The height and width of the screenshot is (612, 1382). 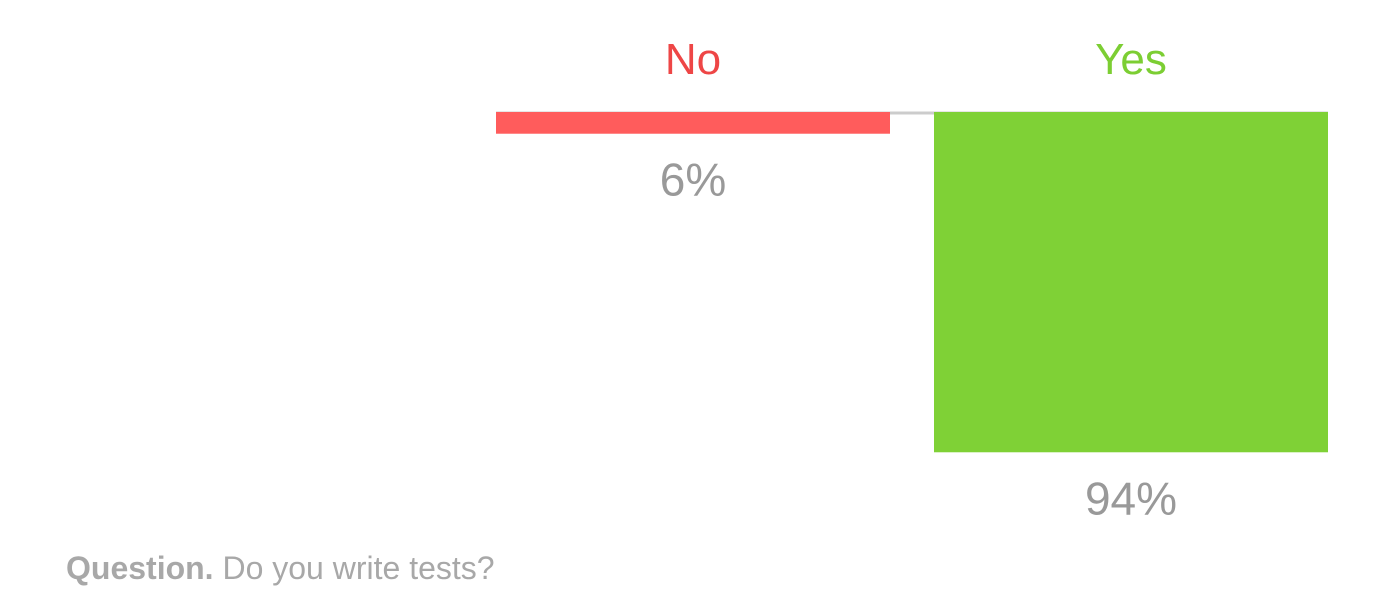 I want to click on bar-no, so click(x=693, y=123).